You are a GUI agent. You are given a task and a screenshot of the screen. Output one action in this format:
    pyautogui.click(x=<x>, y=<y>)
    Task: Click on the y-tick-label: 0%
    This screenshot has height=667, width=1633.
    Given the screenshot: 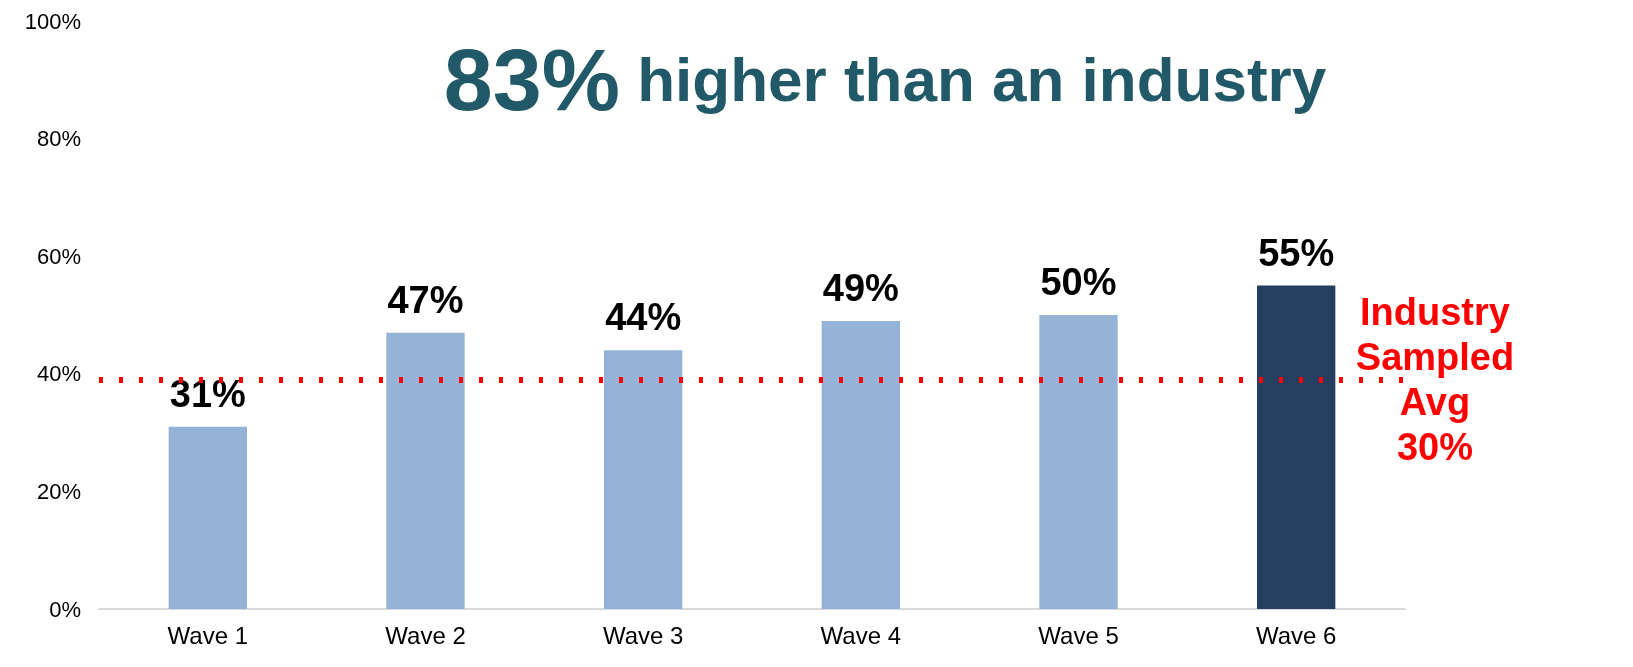 What is the action you would take?
    pyautogui.click(x=65, y=609)
    